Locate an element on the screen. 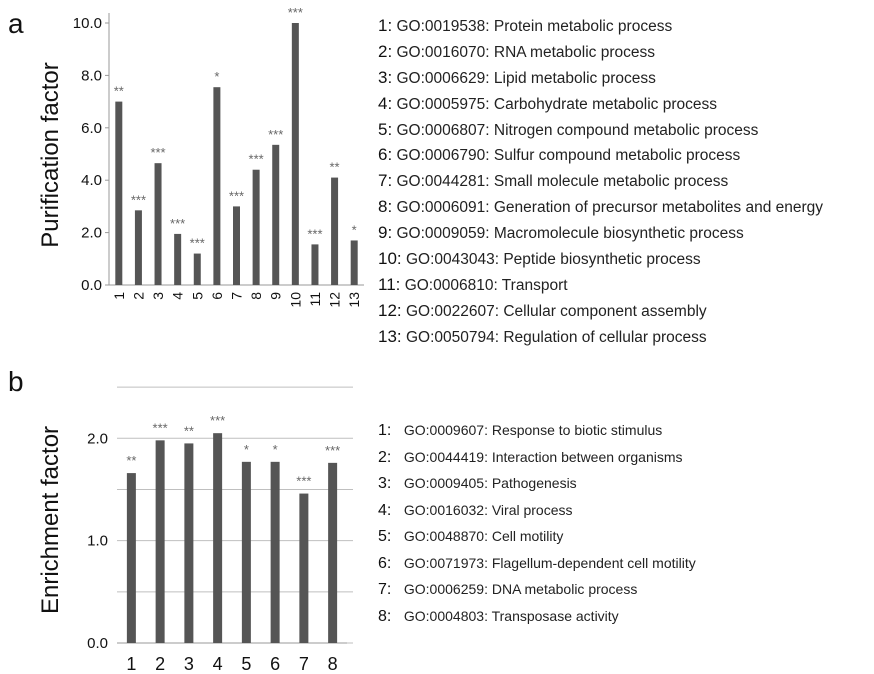 Image resolution: width=874 pixels, height=674 pixels. legend-item-number: 13: is located at coordinates (390, 336).